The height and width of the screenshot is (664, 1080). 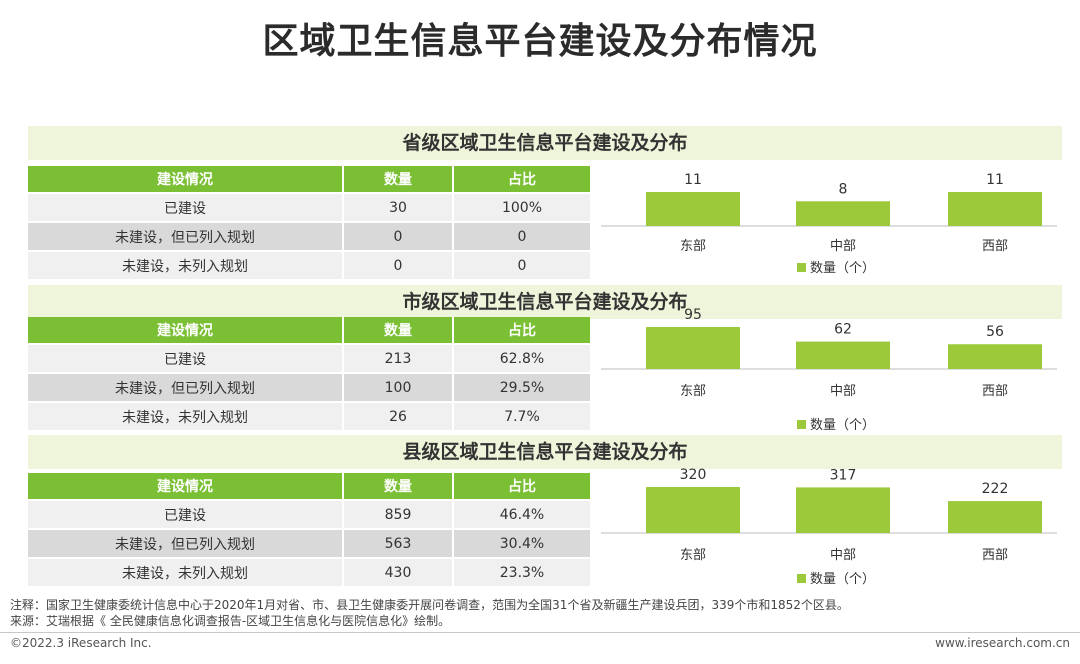 I want to click on cell-count: 26, so click(x=399, y=416).